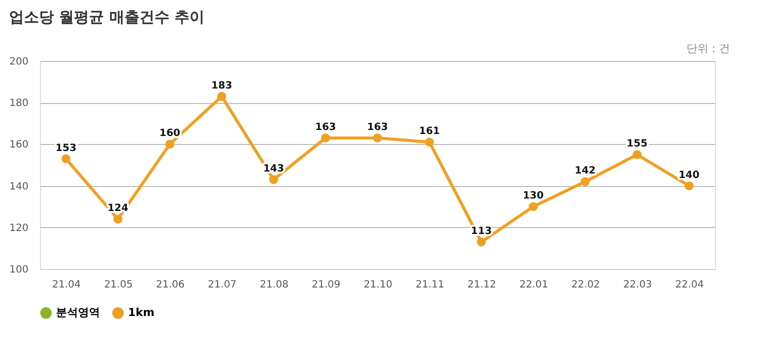 The height and width of the screenshot is (360, 773). I want to click on data-label: 142, so click(585, 171).